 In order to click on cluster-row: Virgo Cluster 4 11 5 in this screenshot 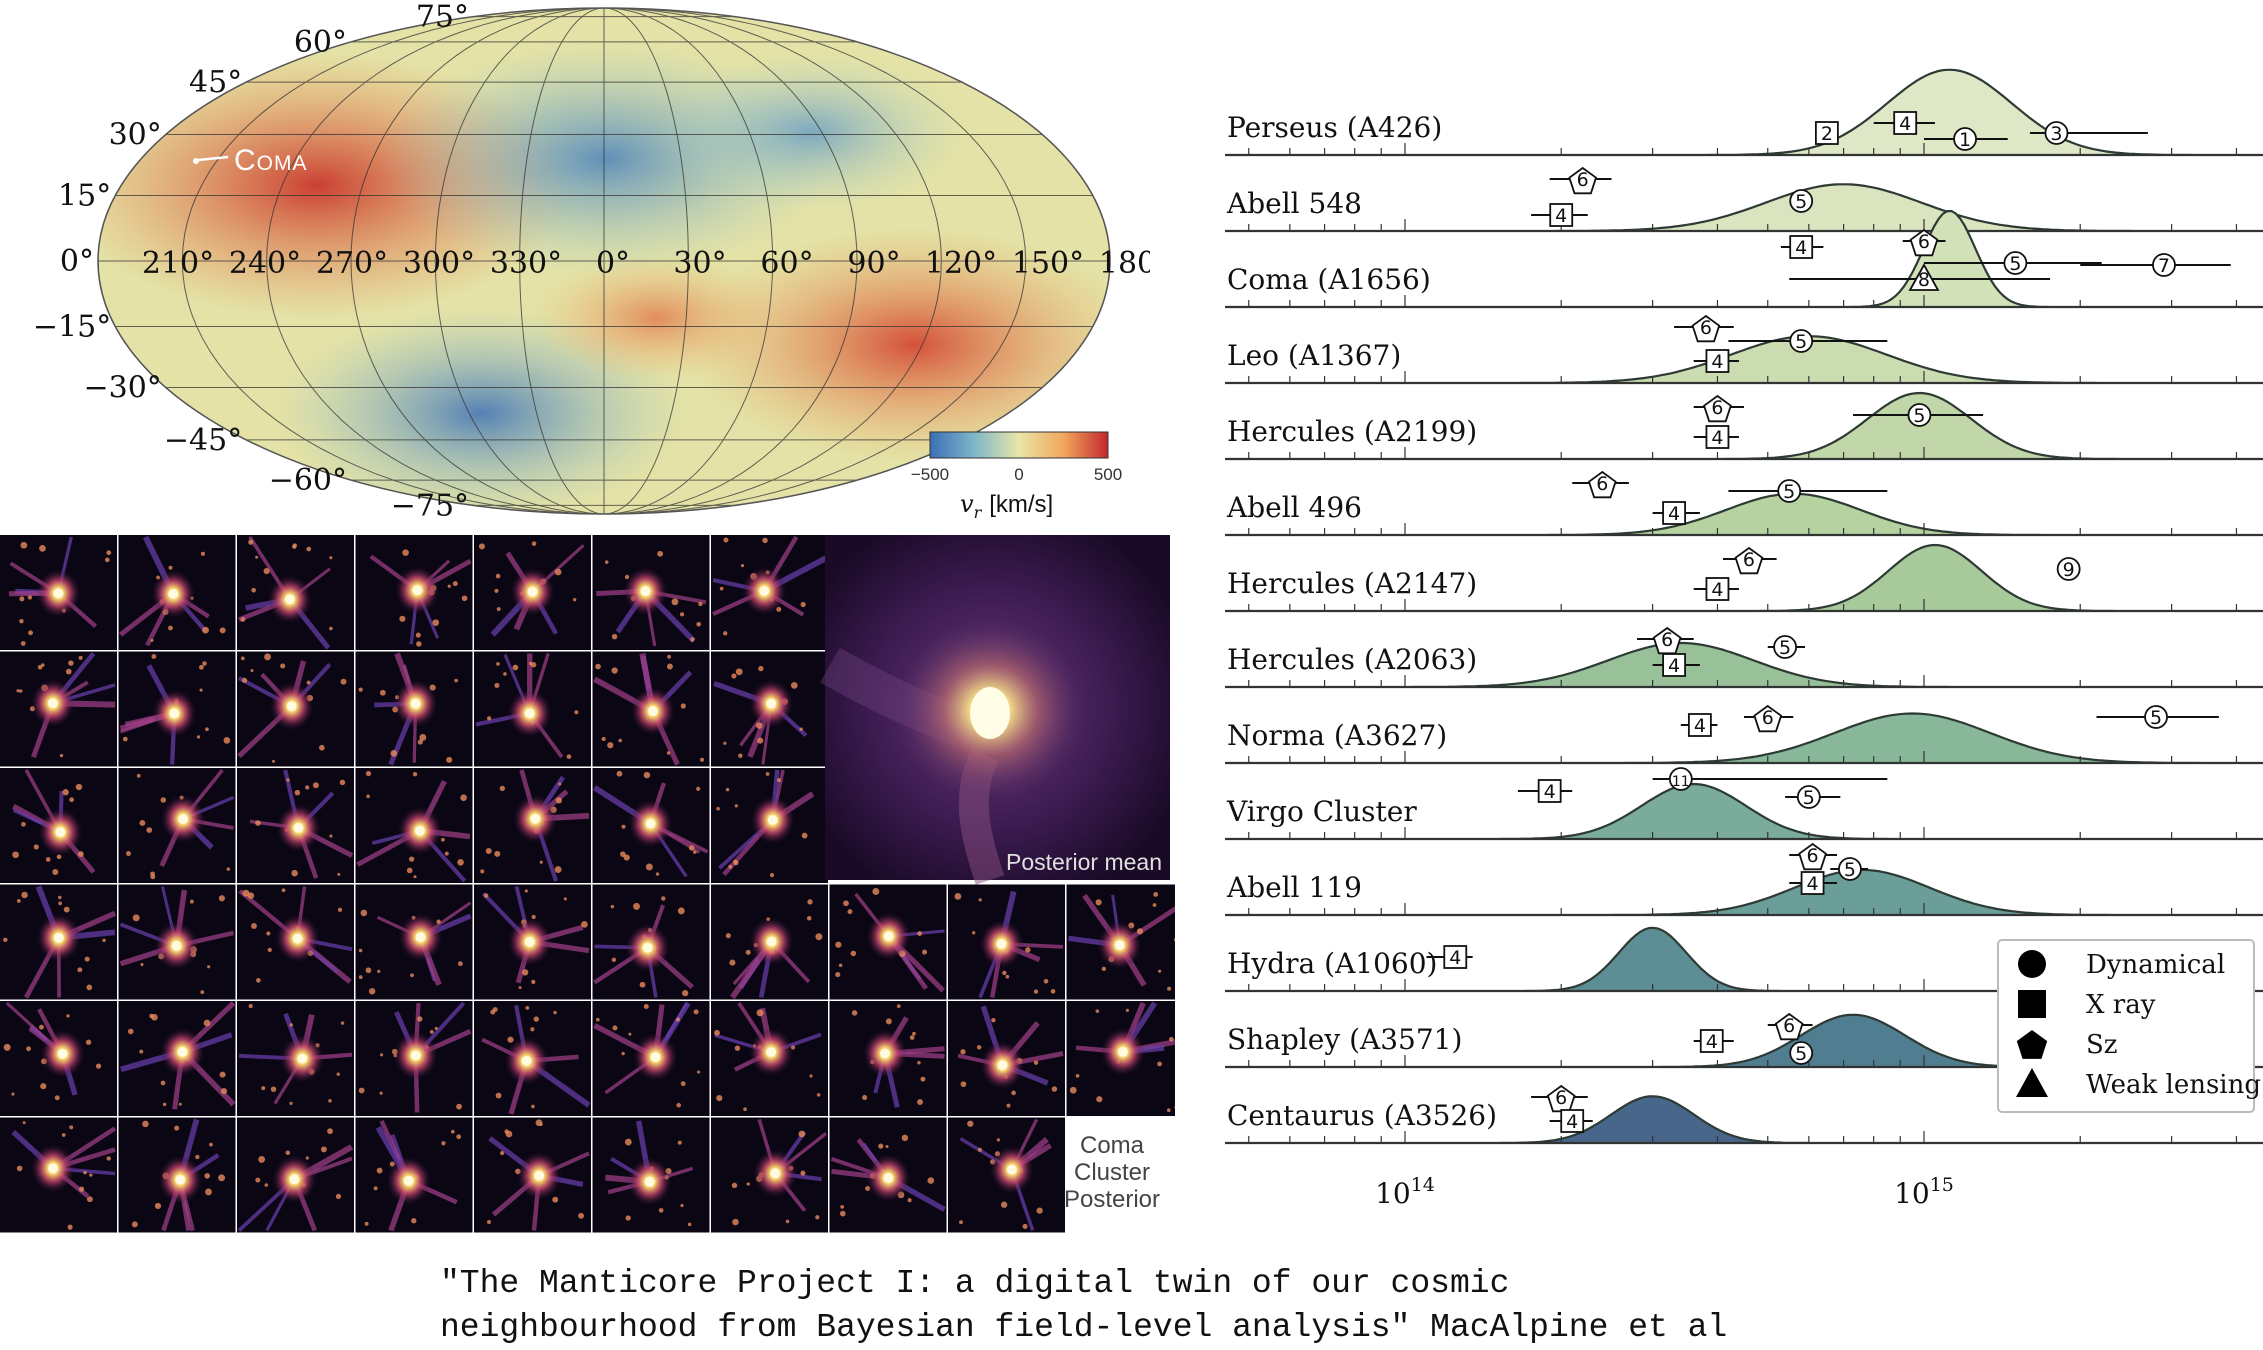, I will do `click(1744, 804)`.